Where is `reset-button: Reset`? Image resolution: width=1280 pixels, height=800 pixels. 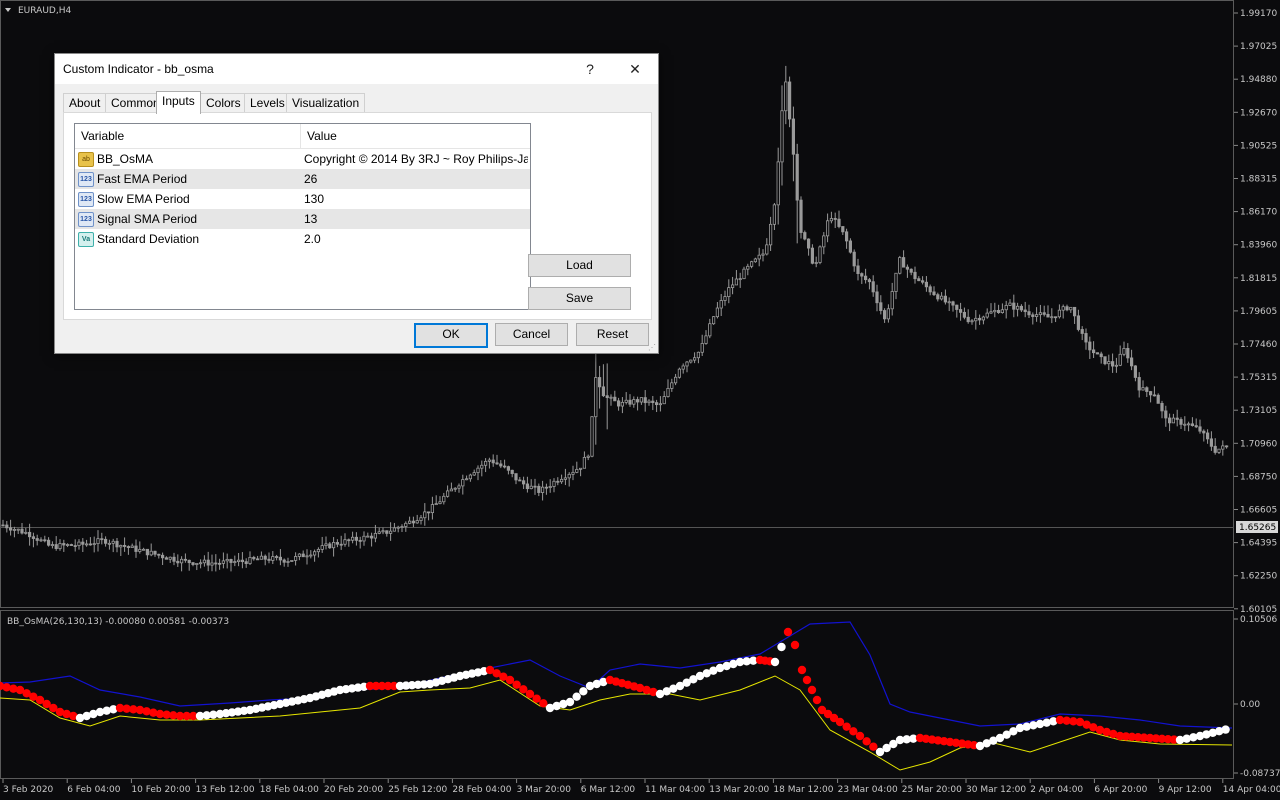
reset-button: Reset is located at coordinates (612, 334).